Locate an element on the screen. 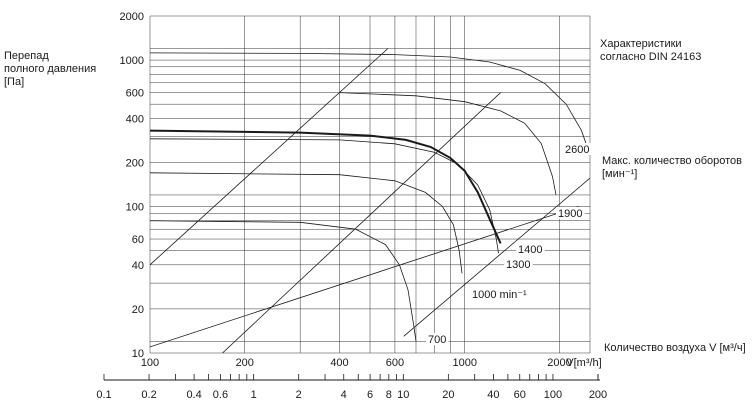 The height and width of the screenshot is (407, 753). y-tick-label: 20 is located at coordinates (138, 310).